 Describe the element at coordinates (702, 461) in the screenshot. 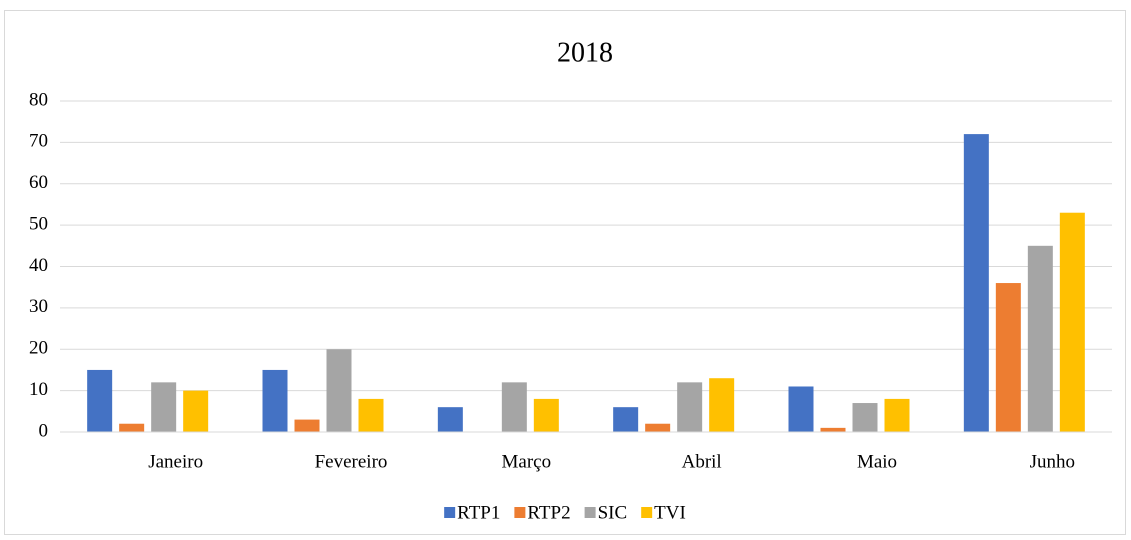

I see `x-tick-label: Abril` at that location.